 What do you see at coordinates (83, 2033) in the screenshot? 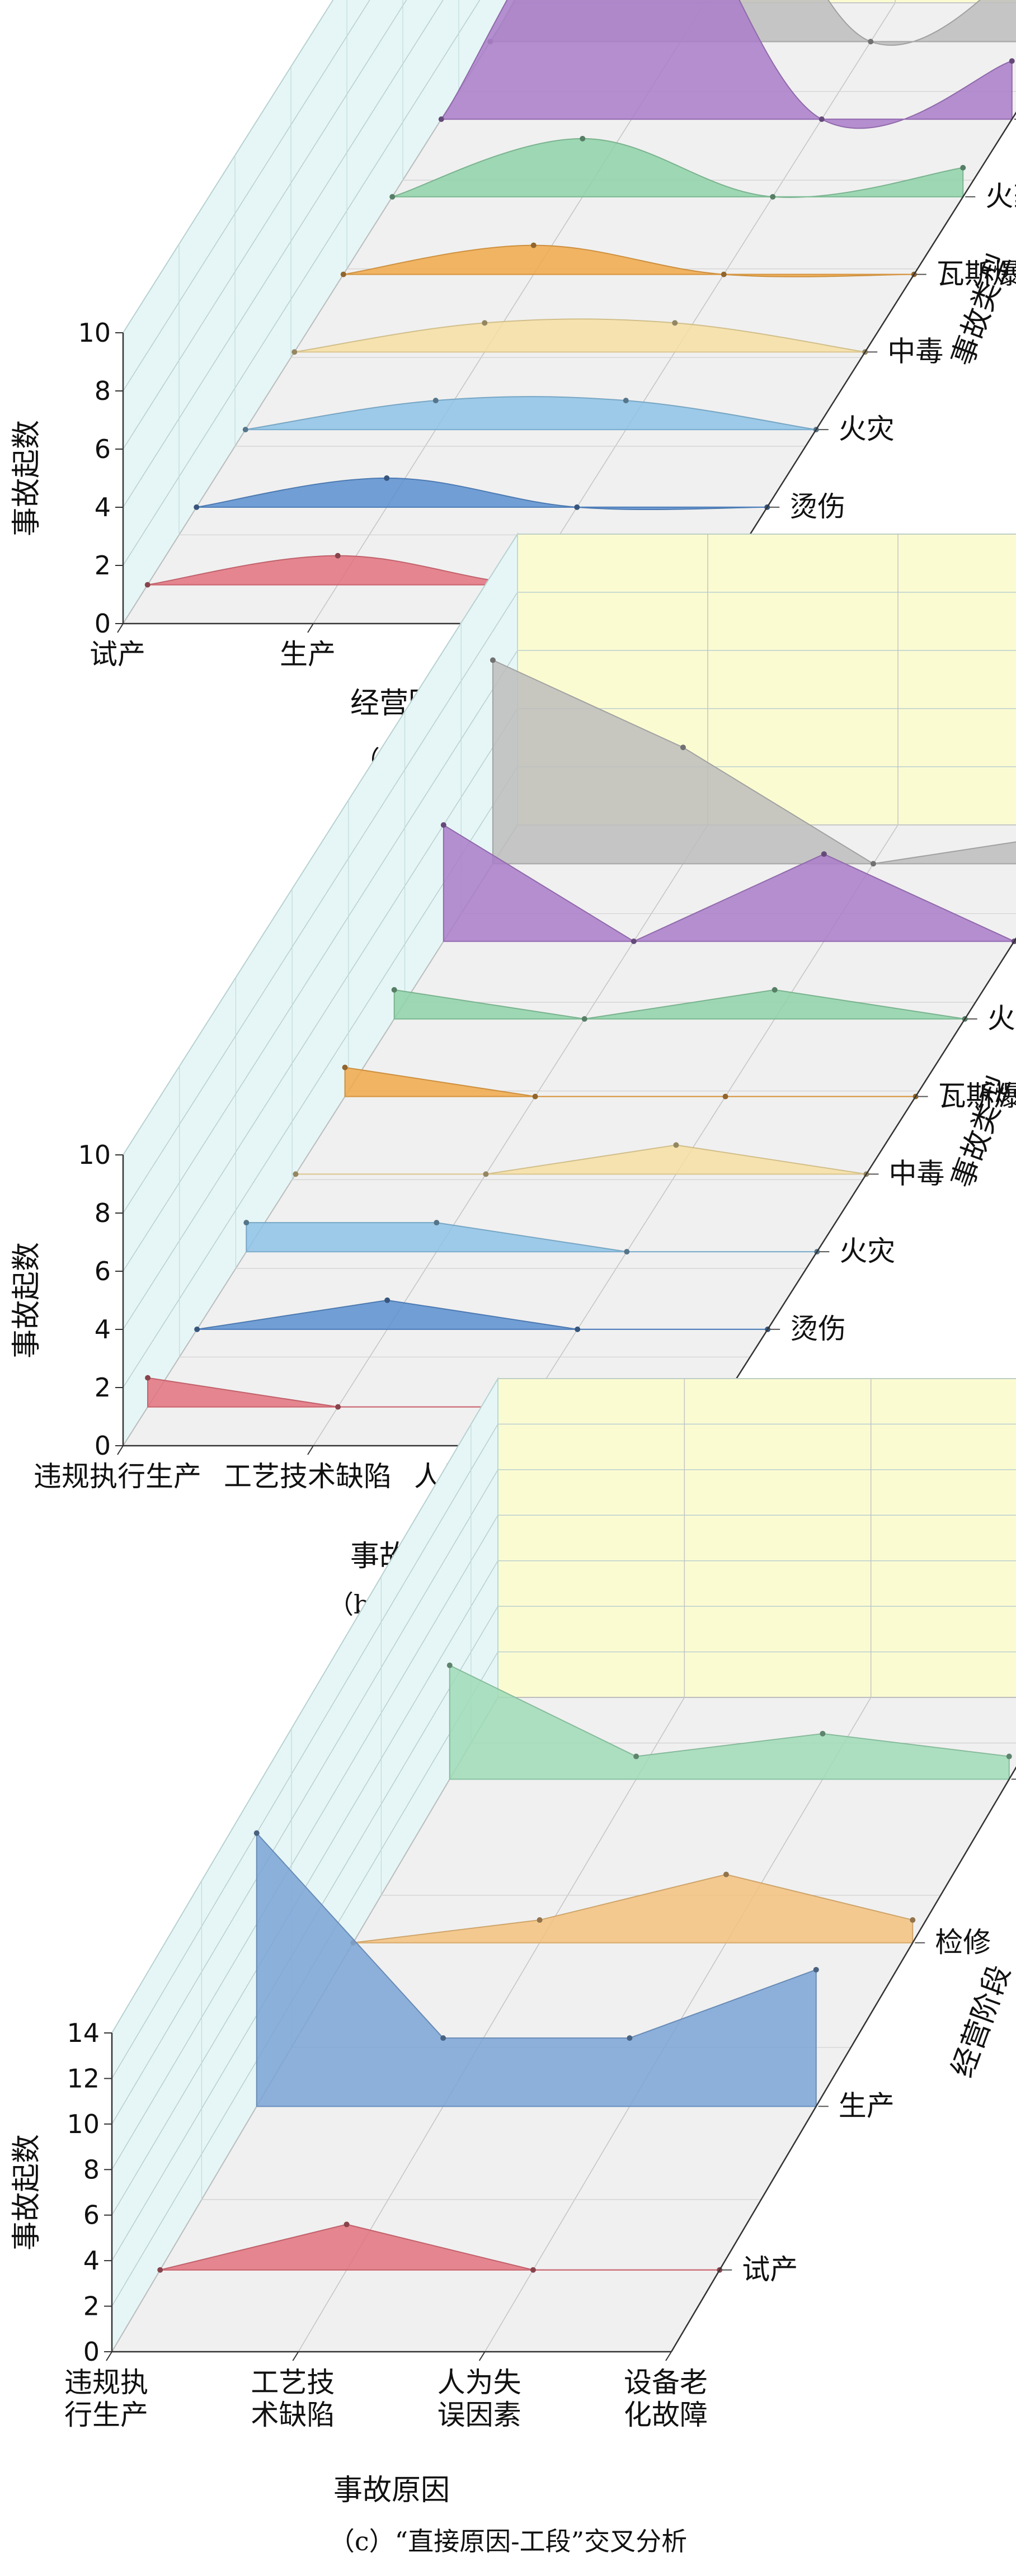
I see `y-tick-label: 14` at bounding box center [83, 2033].